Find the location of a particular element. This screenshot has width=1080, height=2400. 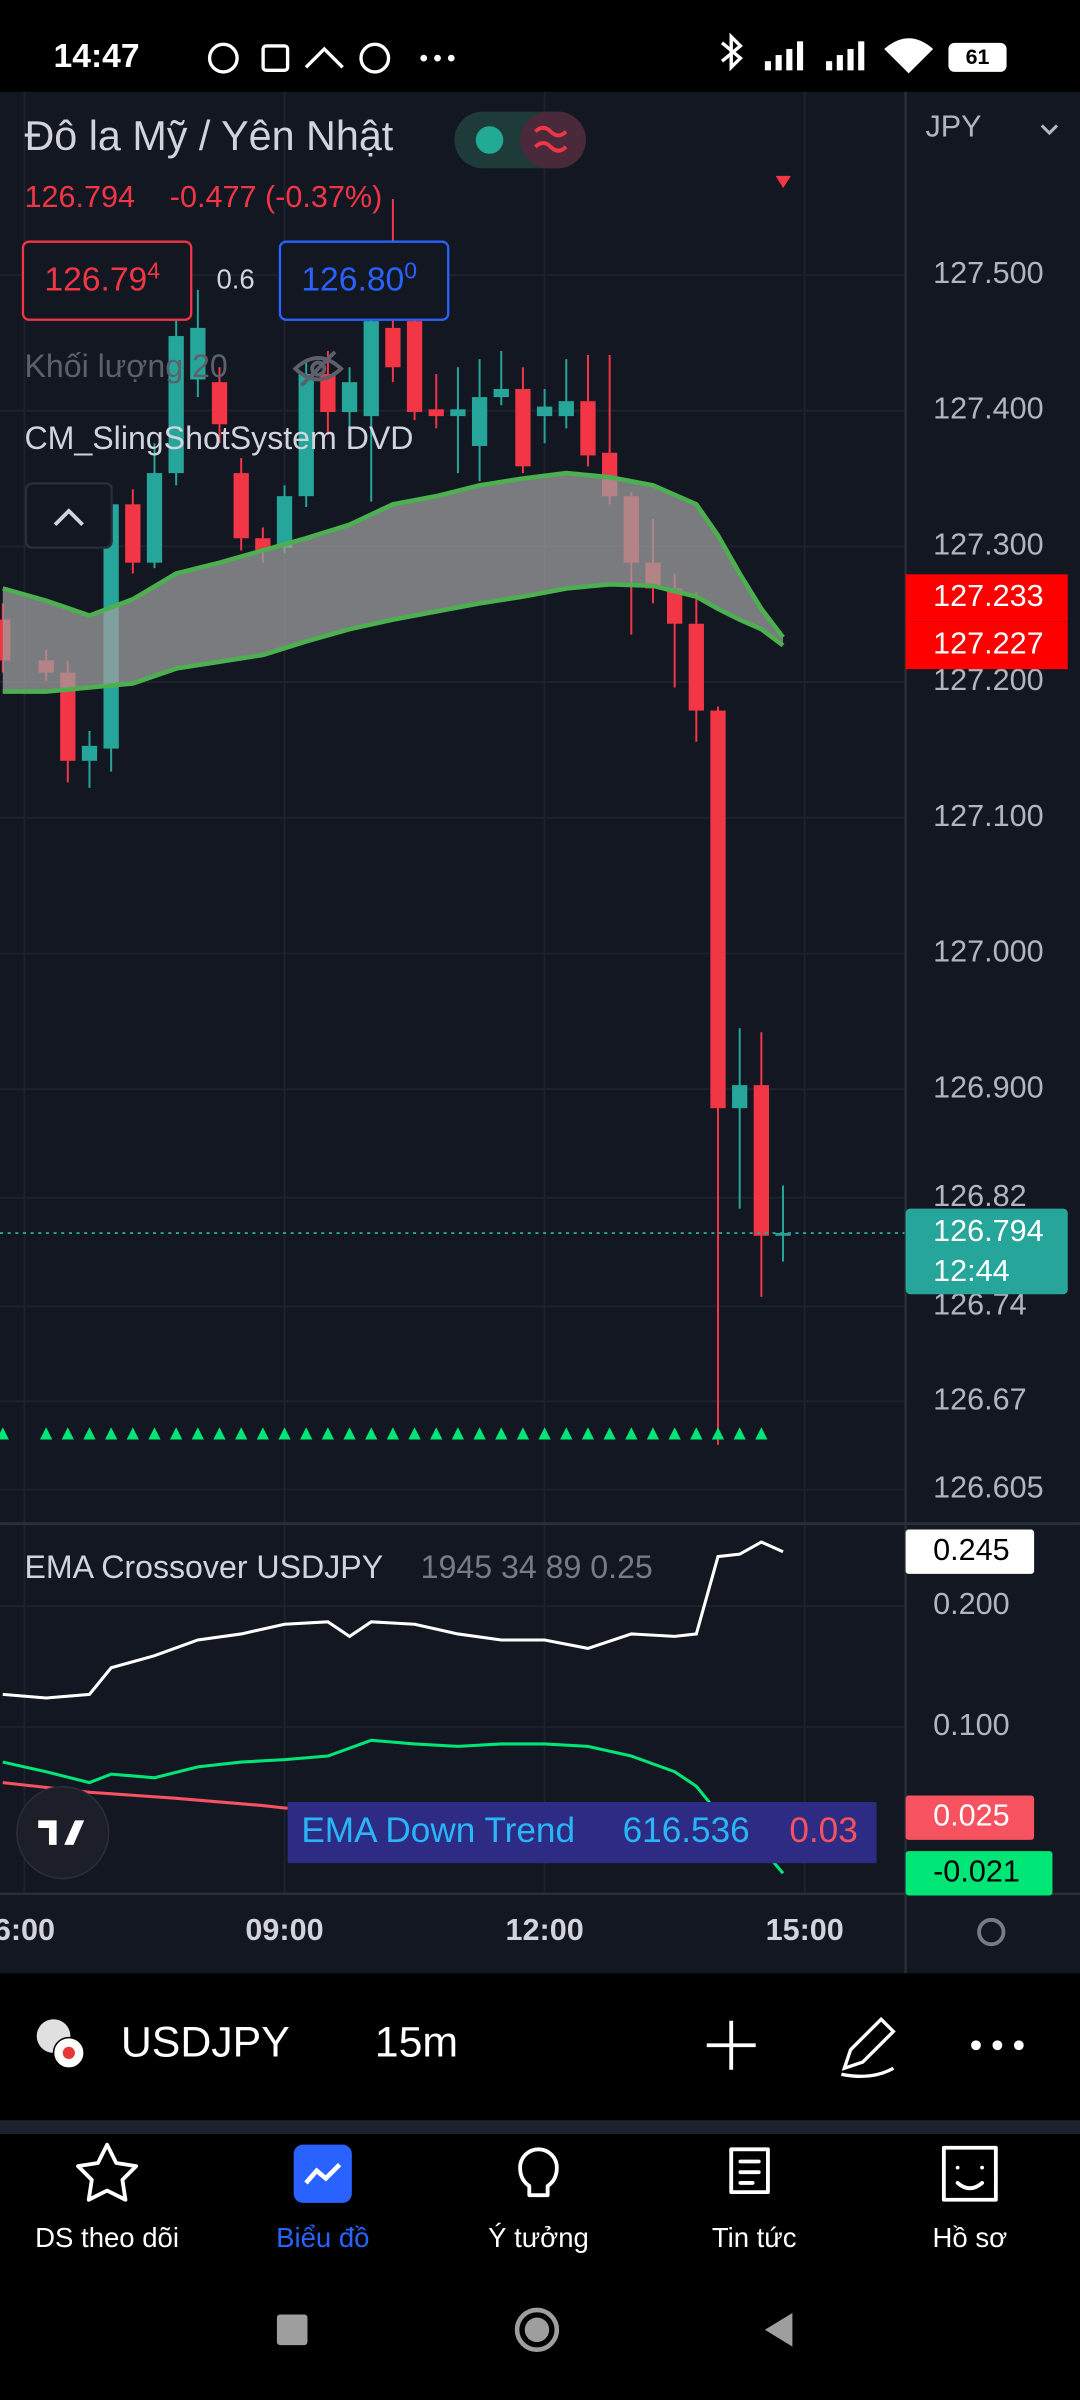

nav-item: Hồ sơ is located at coordinates (970, 2199).